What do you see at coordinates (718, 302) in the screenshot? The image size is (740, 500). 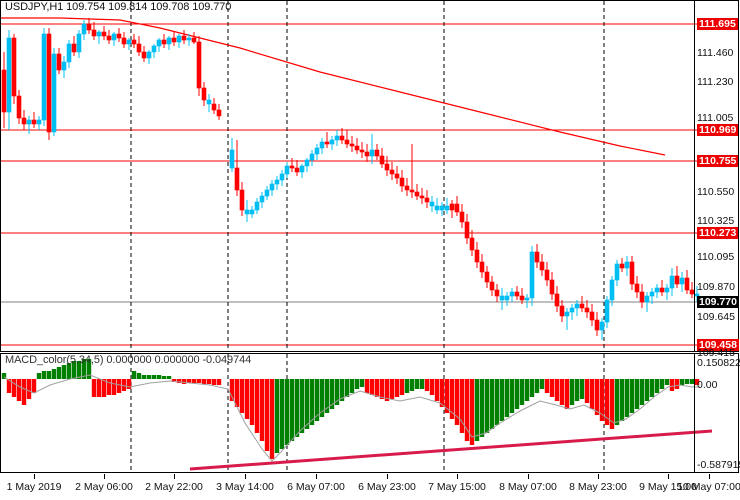 I see `current-price-label: 109.770` at bounding box center [718, 302].